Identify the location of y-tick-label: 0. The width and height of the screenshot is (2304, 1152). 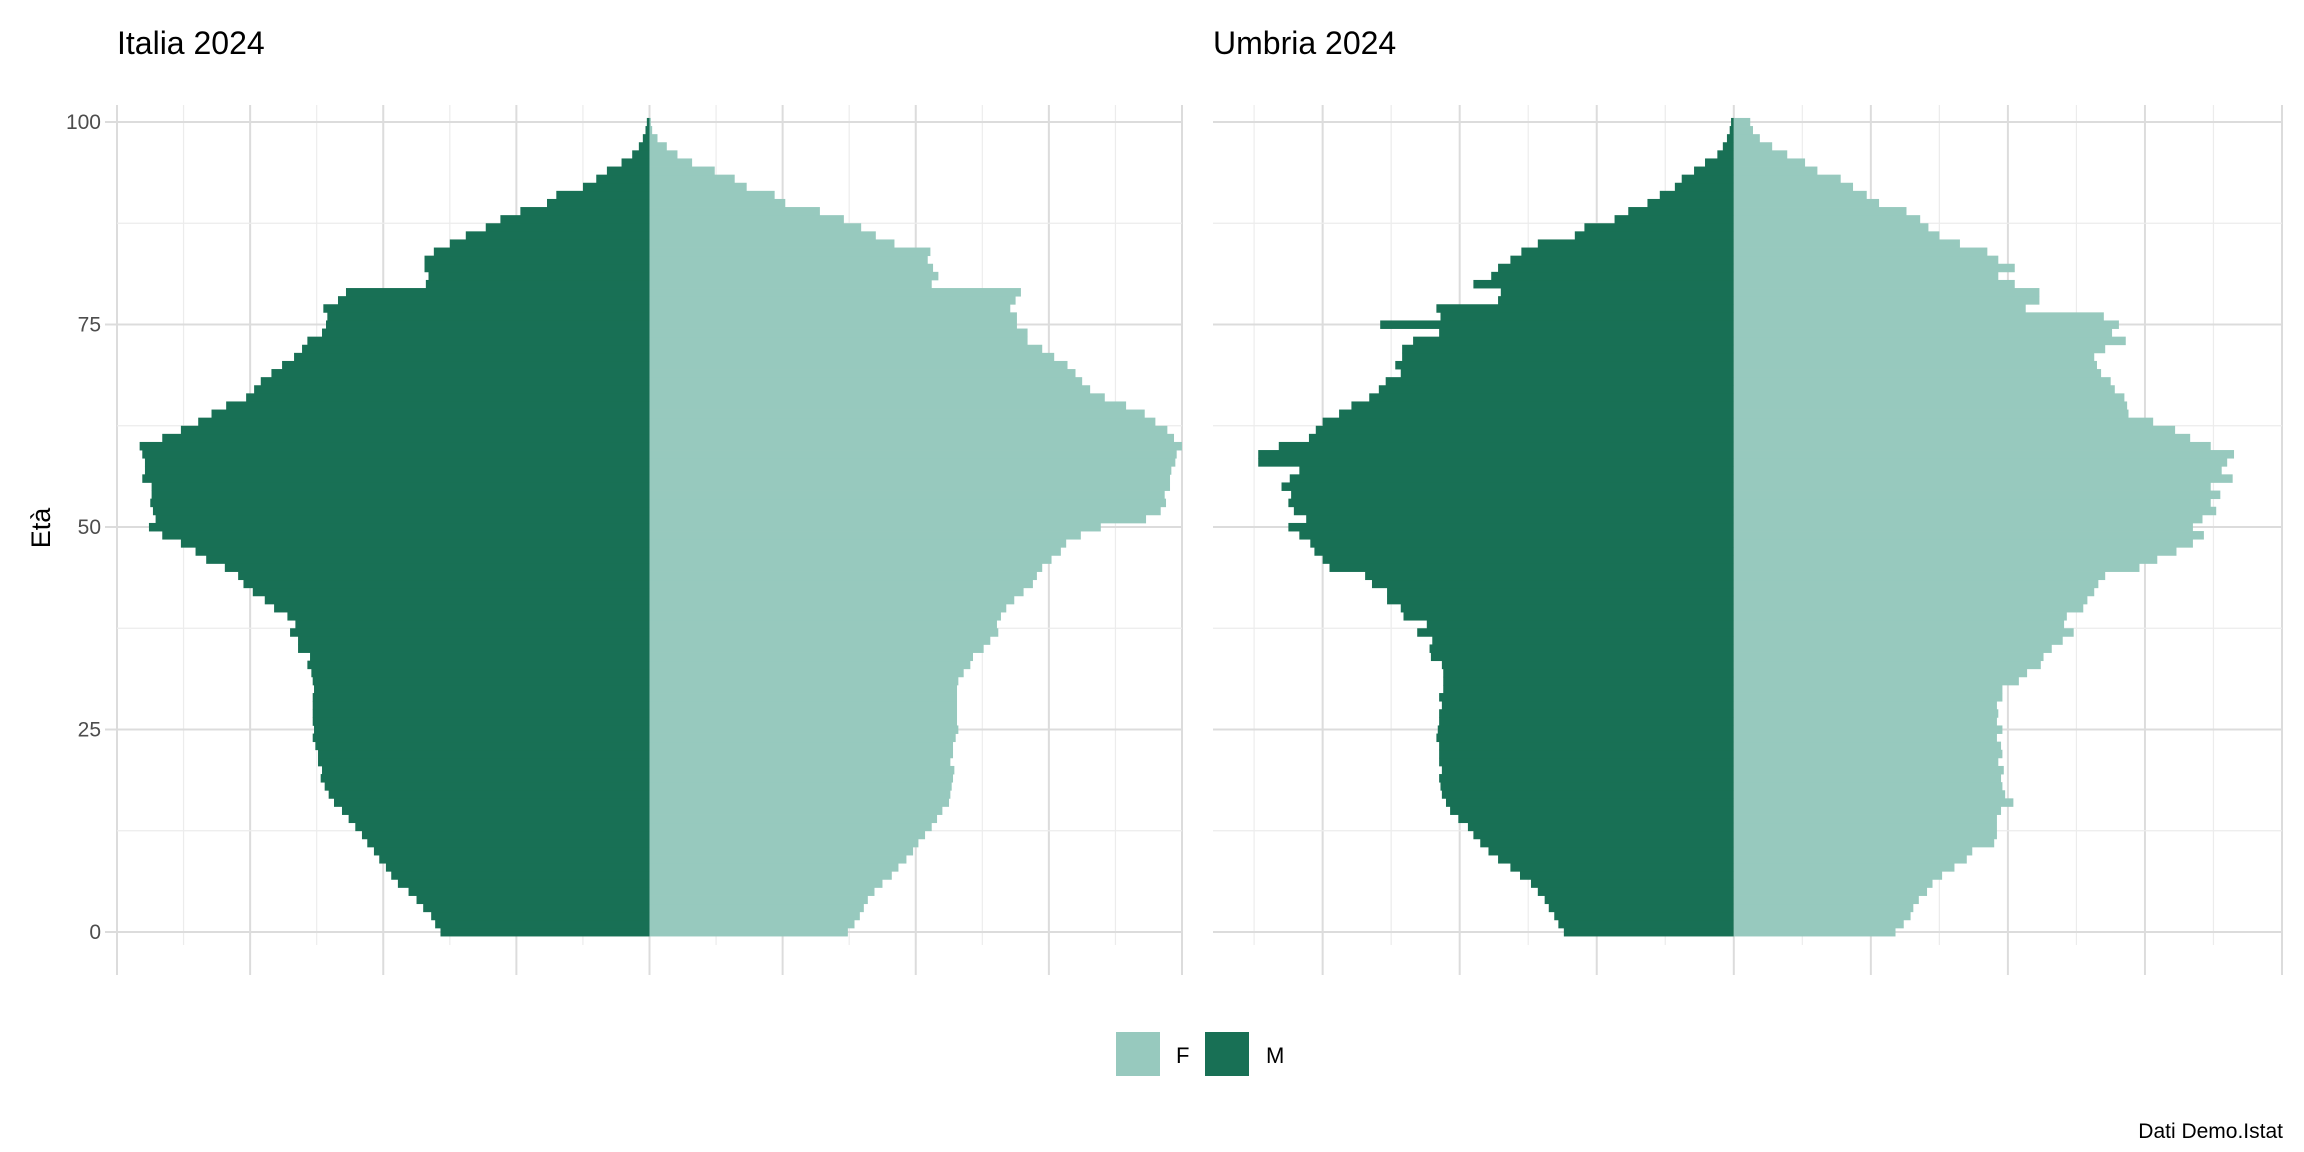
(95, 932).